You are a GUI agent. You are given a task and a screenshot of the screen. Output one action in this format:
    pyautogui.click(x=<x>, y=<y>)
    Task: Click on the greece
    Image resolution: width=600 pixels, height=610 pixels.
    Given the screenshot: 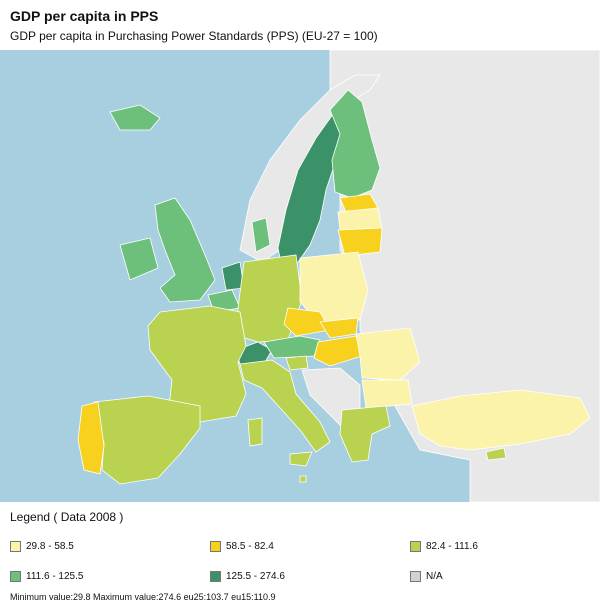 What is the action you would take?
    pyautogui.click(x=365, y=434)
    